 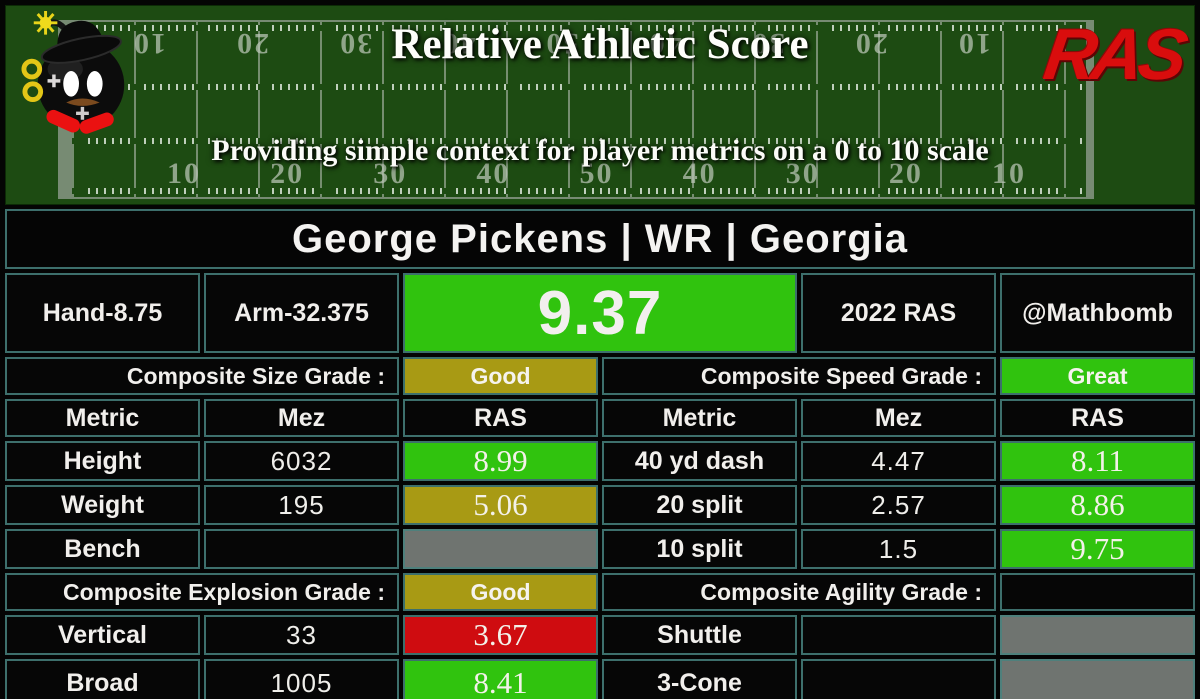 I want to click on mez-value: 195, so click(x=301, y=505).